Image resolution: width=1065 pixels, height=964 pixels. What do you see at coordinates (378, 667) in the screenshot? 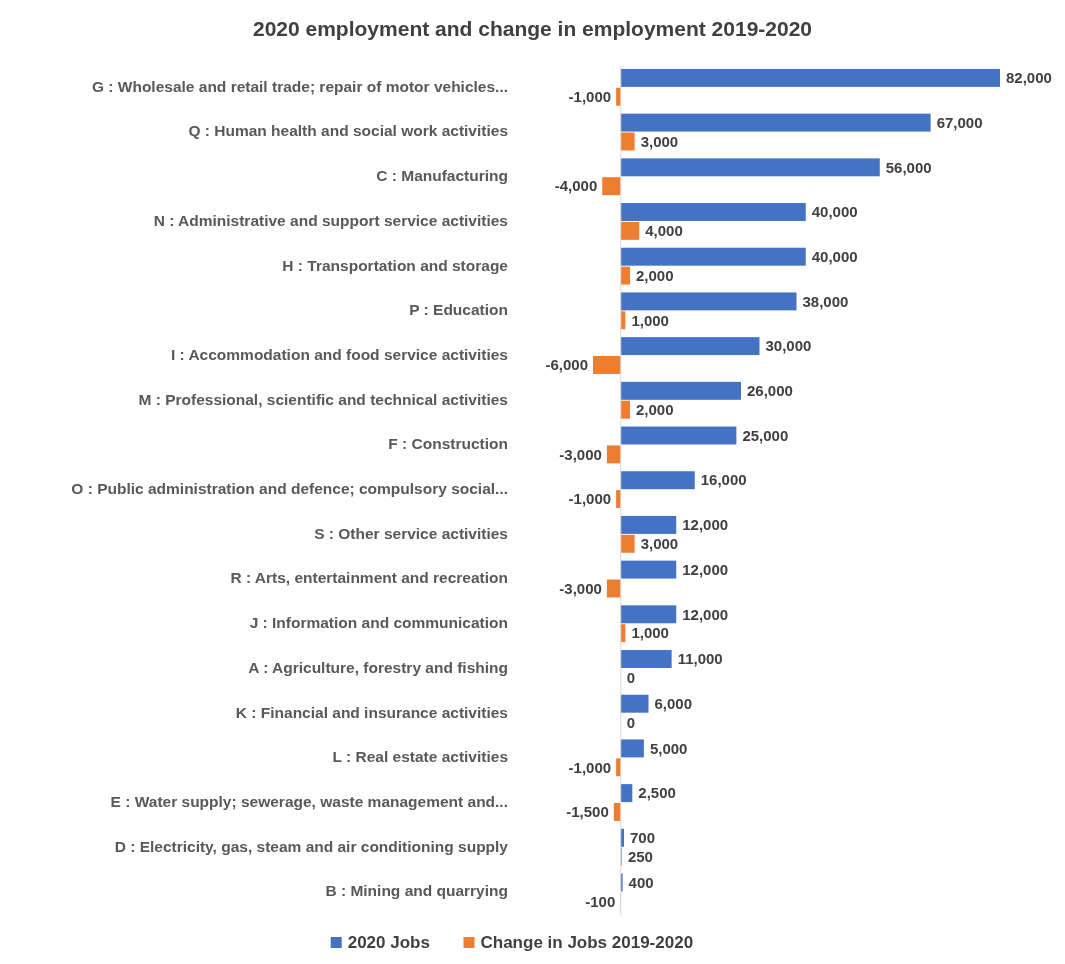
I see `y-tick-label: A : Agriculture, forestry and fishing` at bounding box center [378, 667].